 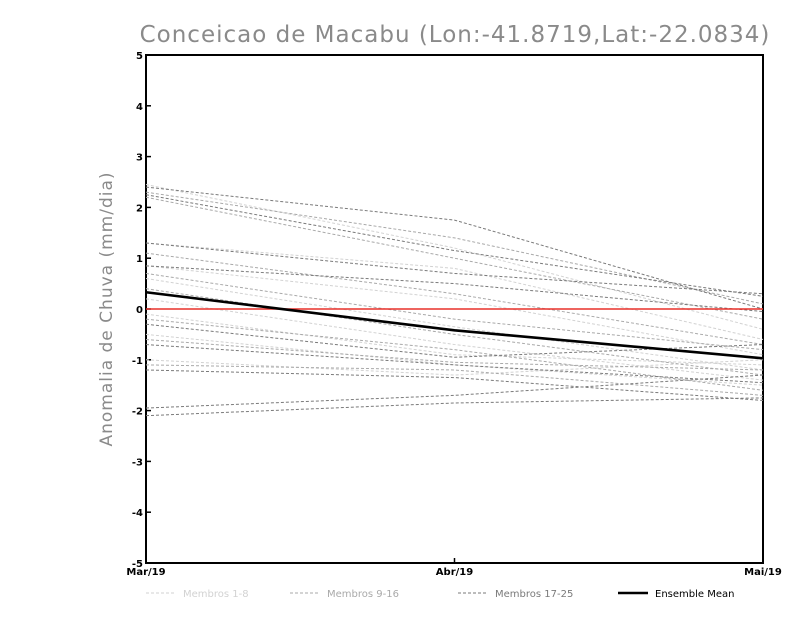 I want to click on legend-label: Membros 17-25, so click(x=534, y=594).